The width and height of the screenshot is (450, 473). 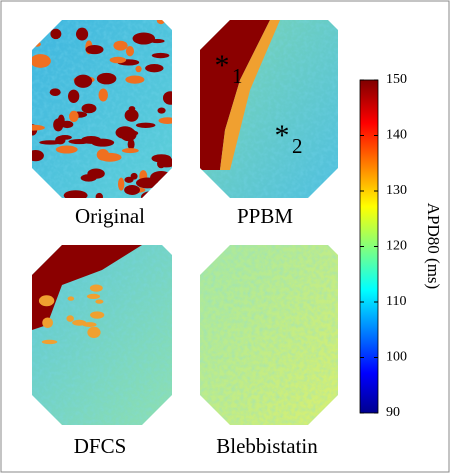 I want to click on panel-label: Blebbistatin, so click(x=267, y=446).